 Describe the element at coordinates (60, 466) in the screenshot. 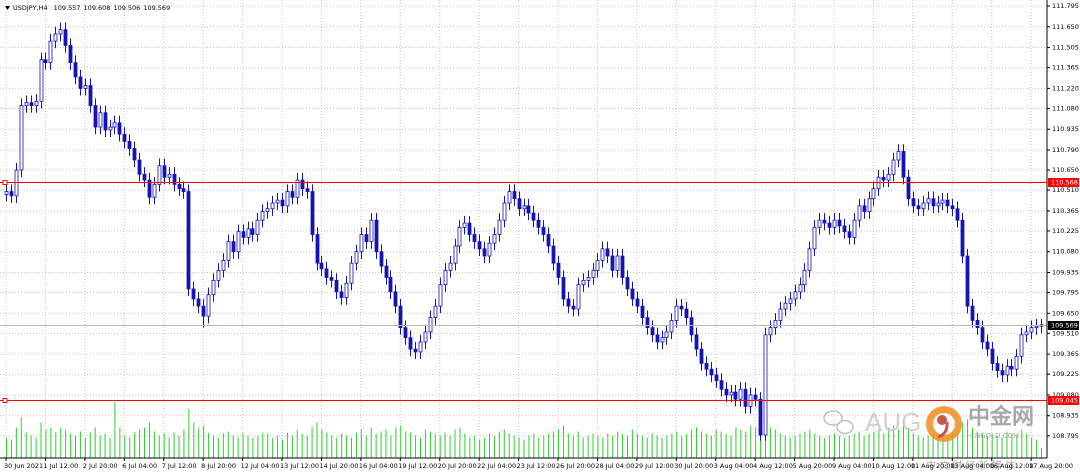

I see `x-tick-label: 1 Jul 12:00` at that location.